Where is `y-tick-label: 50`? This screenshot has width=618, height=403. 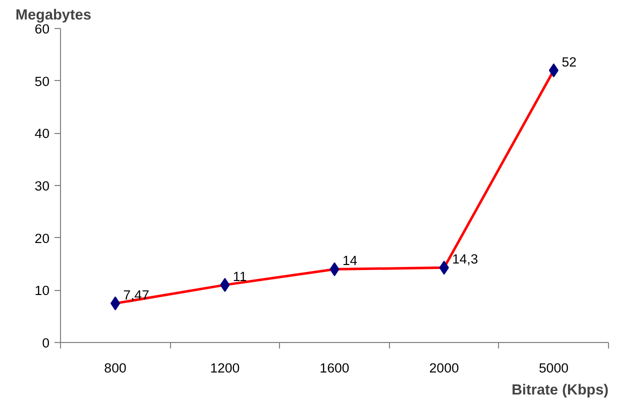
y-tick-label: 50 is located at coordinates (42, 81).